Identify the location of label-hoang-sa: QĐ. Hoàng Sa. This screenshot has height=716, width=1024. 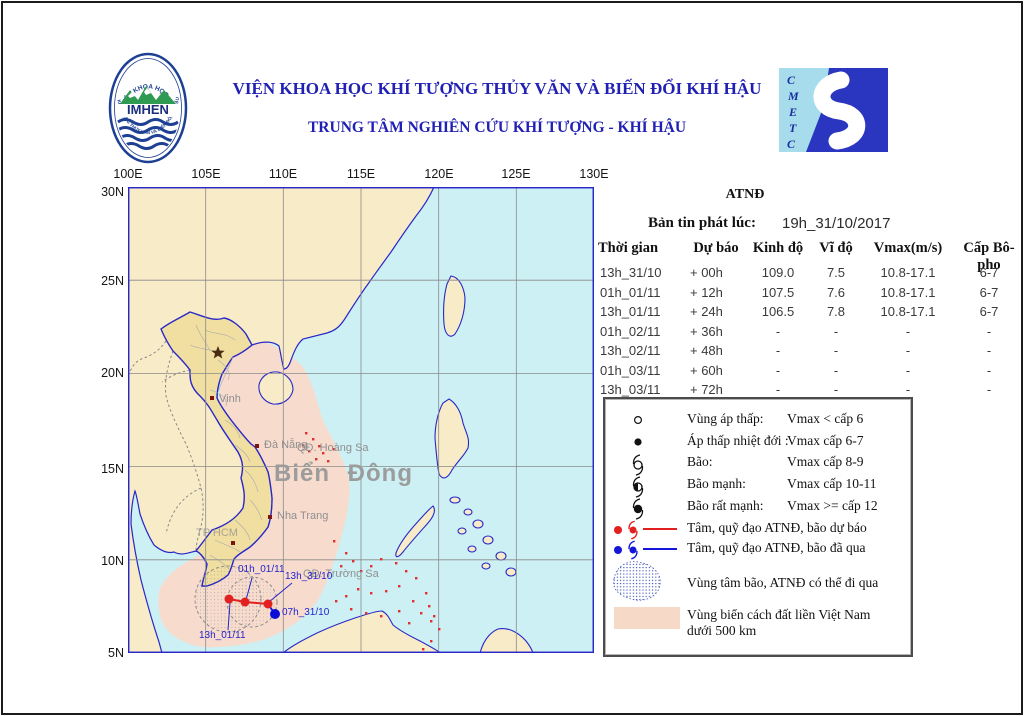
(333, 448).